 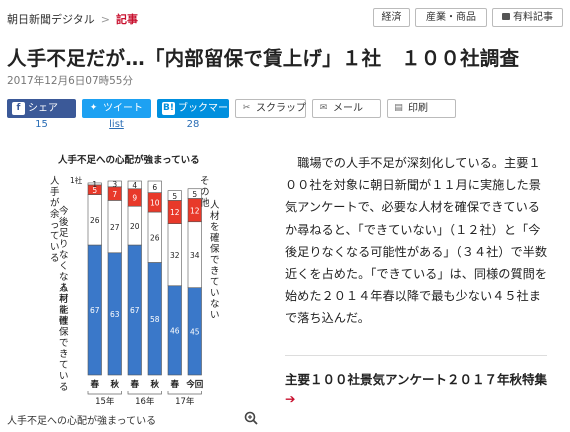 What do you see at coordinates (391, 17) in the screenshot?
I see `category-button-economy: 経済` at bounding box center [391, 17].